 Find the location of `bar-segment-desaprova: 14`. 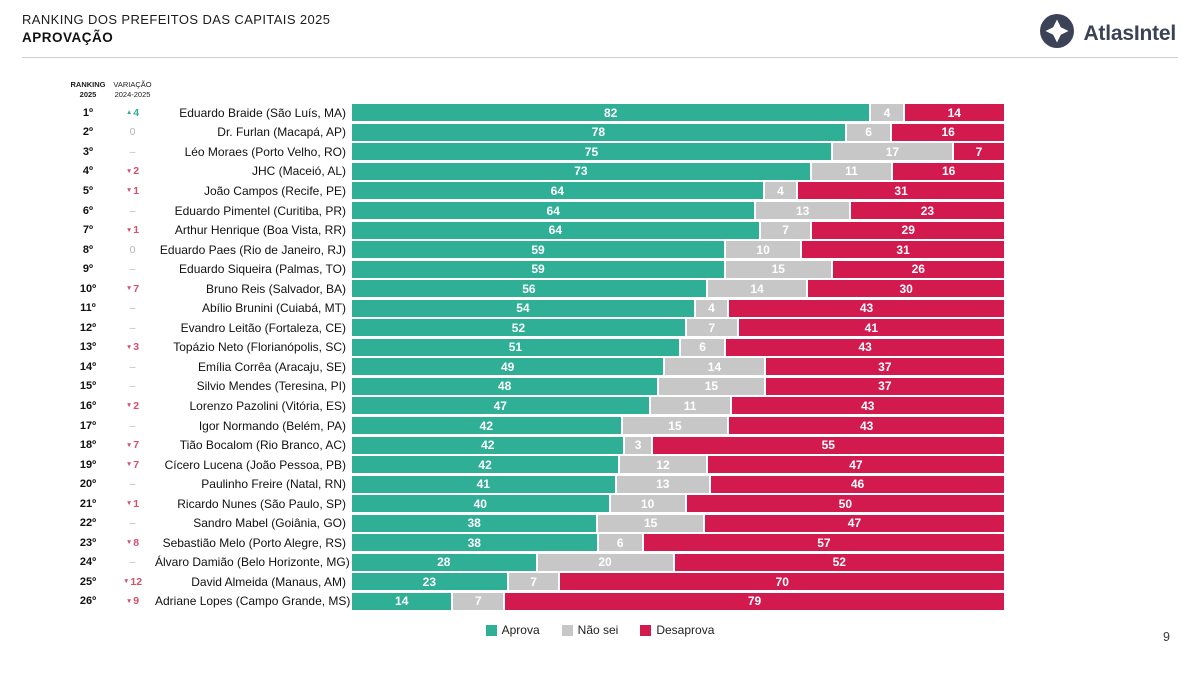

bar-segment-desaprova: 14 is located at coordinates (953, 113).